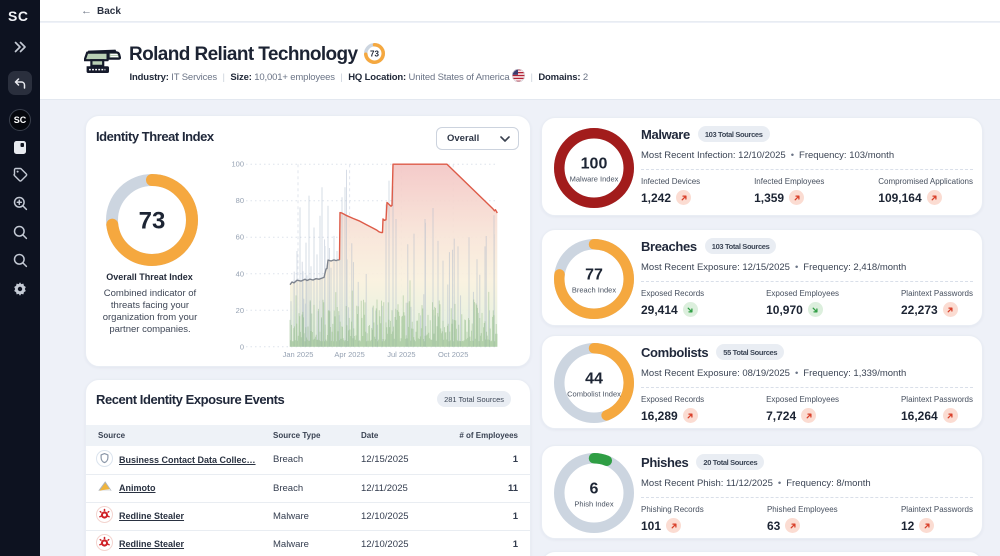  Describe the element at coordinates (453, 354) in the screenshot. I see `svg-text: Oct 2025` at that location.